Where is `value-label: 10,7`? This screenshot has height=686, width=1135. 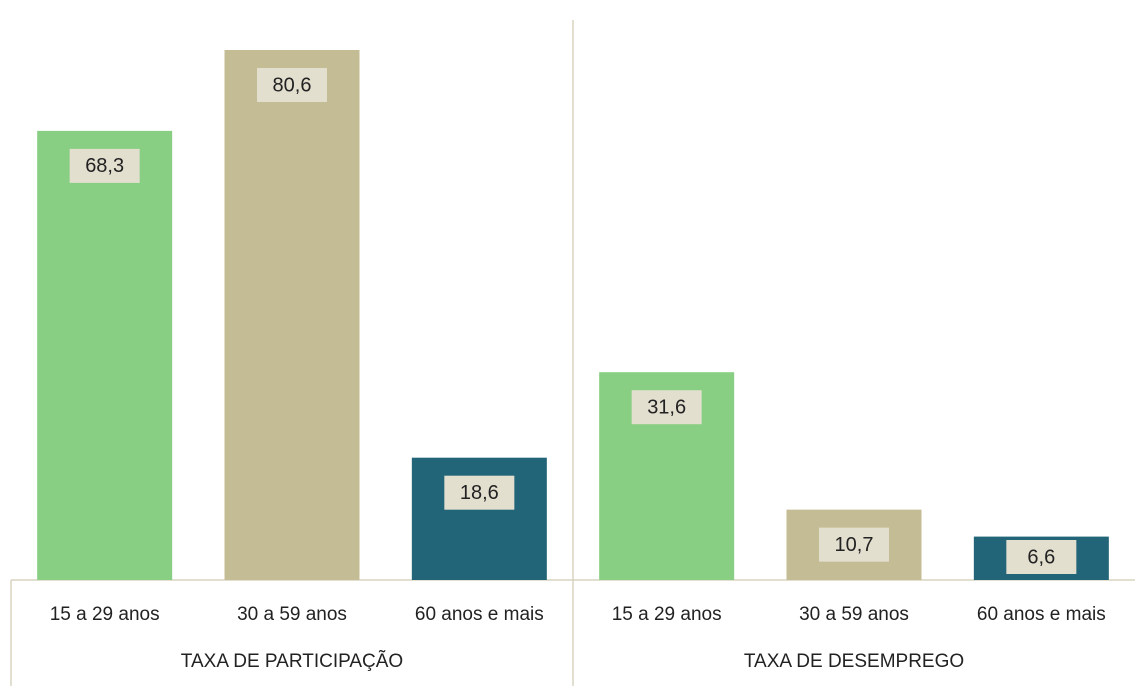 value-label: 10,7 is located at coordinates (854, 545).